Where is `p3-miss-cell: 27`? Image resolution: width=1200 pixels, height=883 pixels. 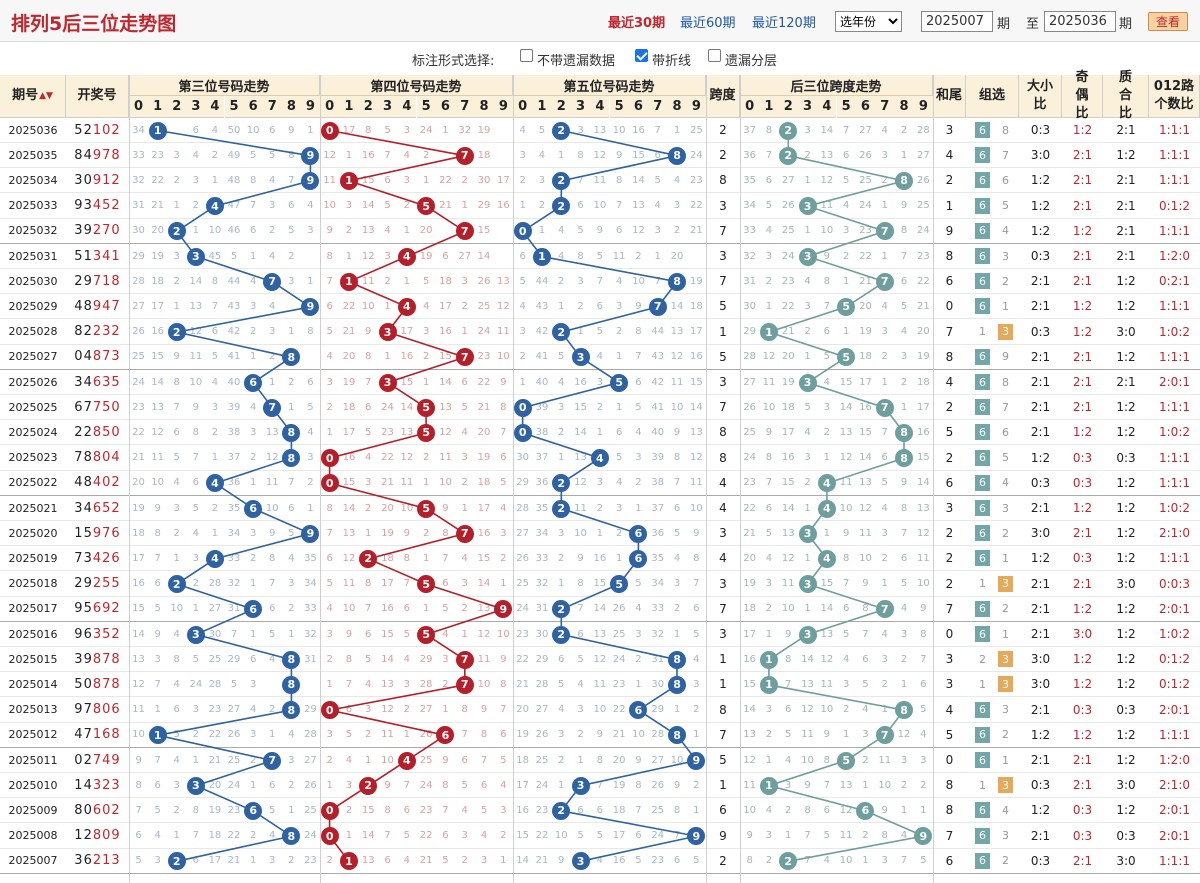
p3-miss-cell: 27 is located at coordinates (234, 710).